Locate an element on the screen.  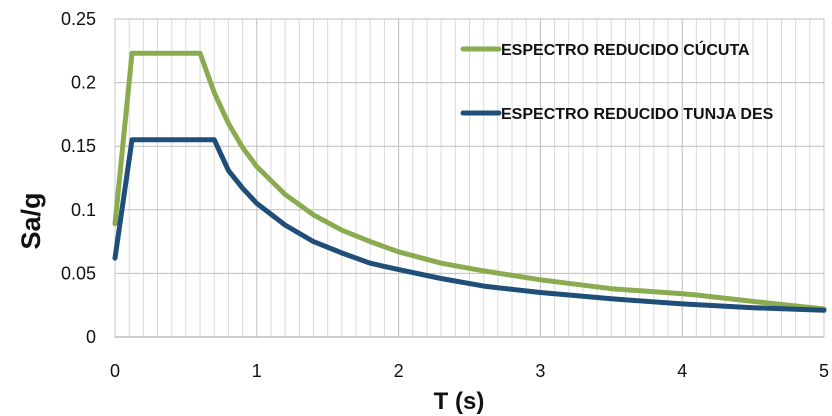
x-axis-title: T (s) is located at coordinates (459, 401).